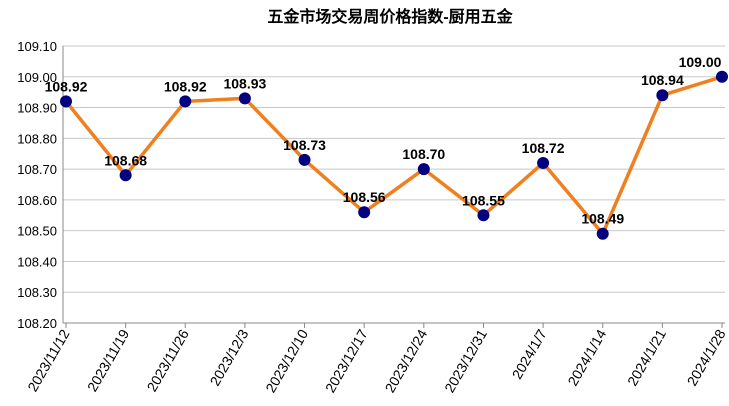  Describe the element at coordinates (304, 145) in the screenshot. I see `data-label: 108.73` at that location.